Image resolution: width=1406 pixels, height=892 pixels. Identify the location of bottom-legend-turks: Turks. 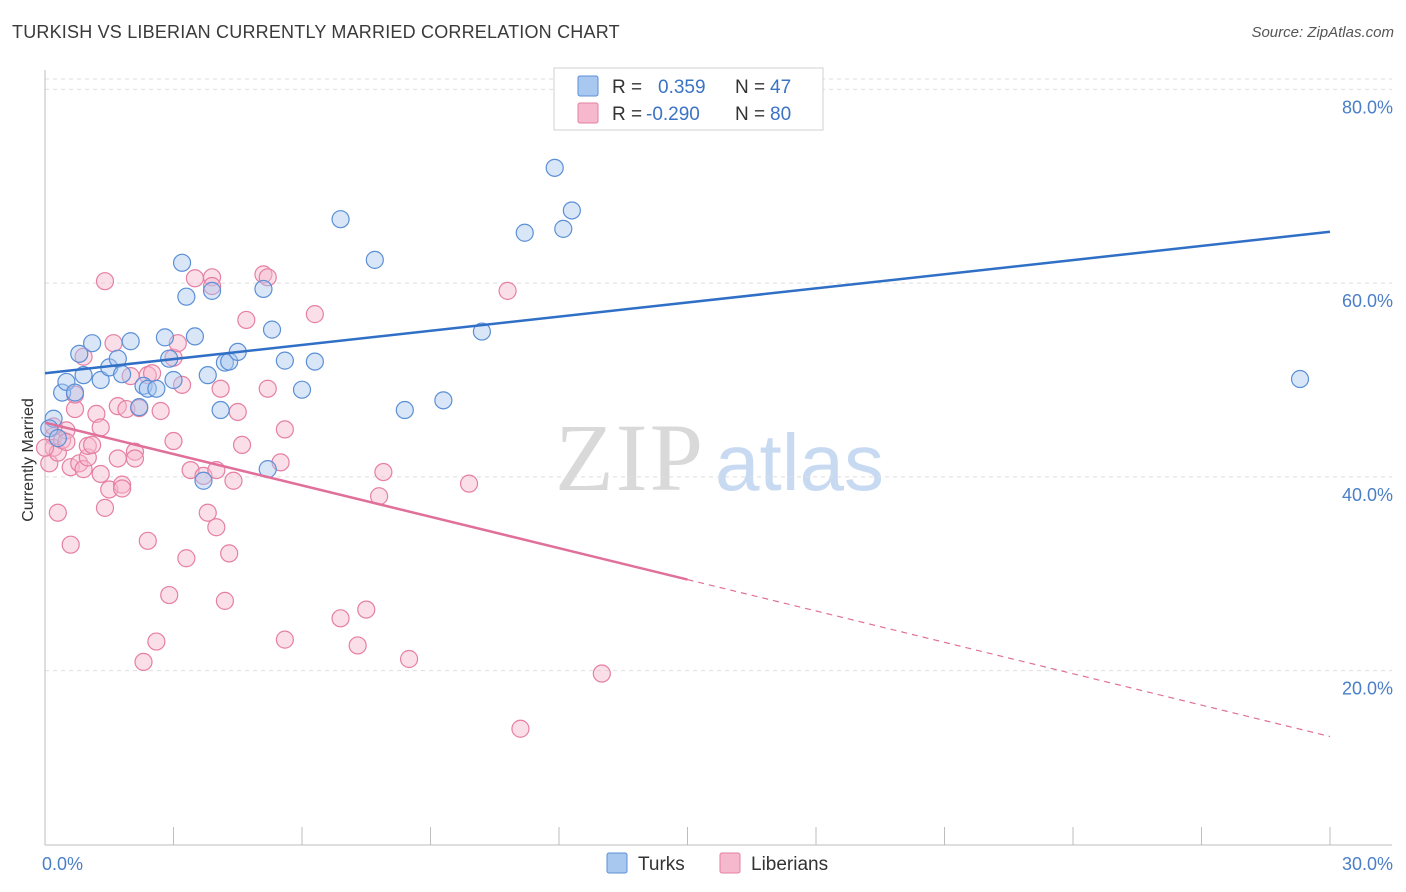
(661, 864).